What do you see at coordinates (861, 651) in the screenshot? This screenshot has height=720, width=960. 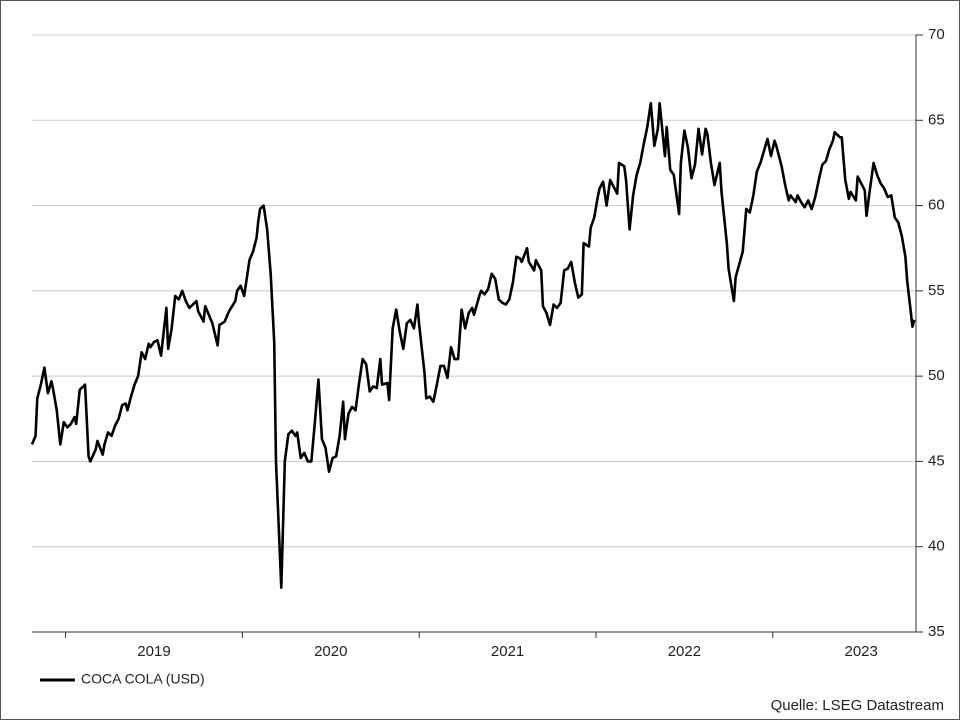 I see `x-tick-label: 2023` at bounding box center [861, 651].